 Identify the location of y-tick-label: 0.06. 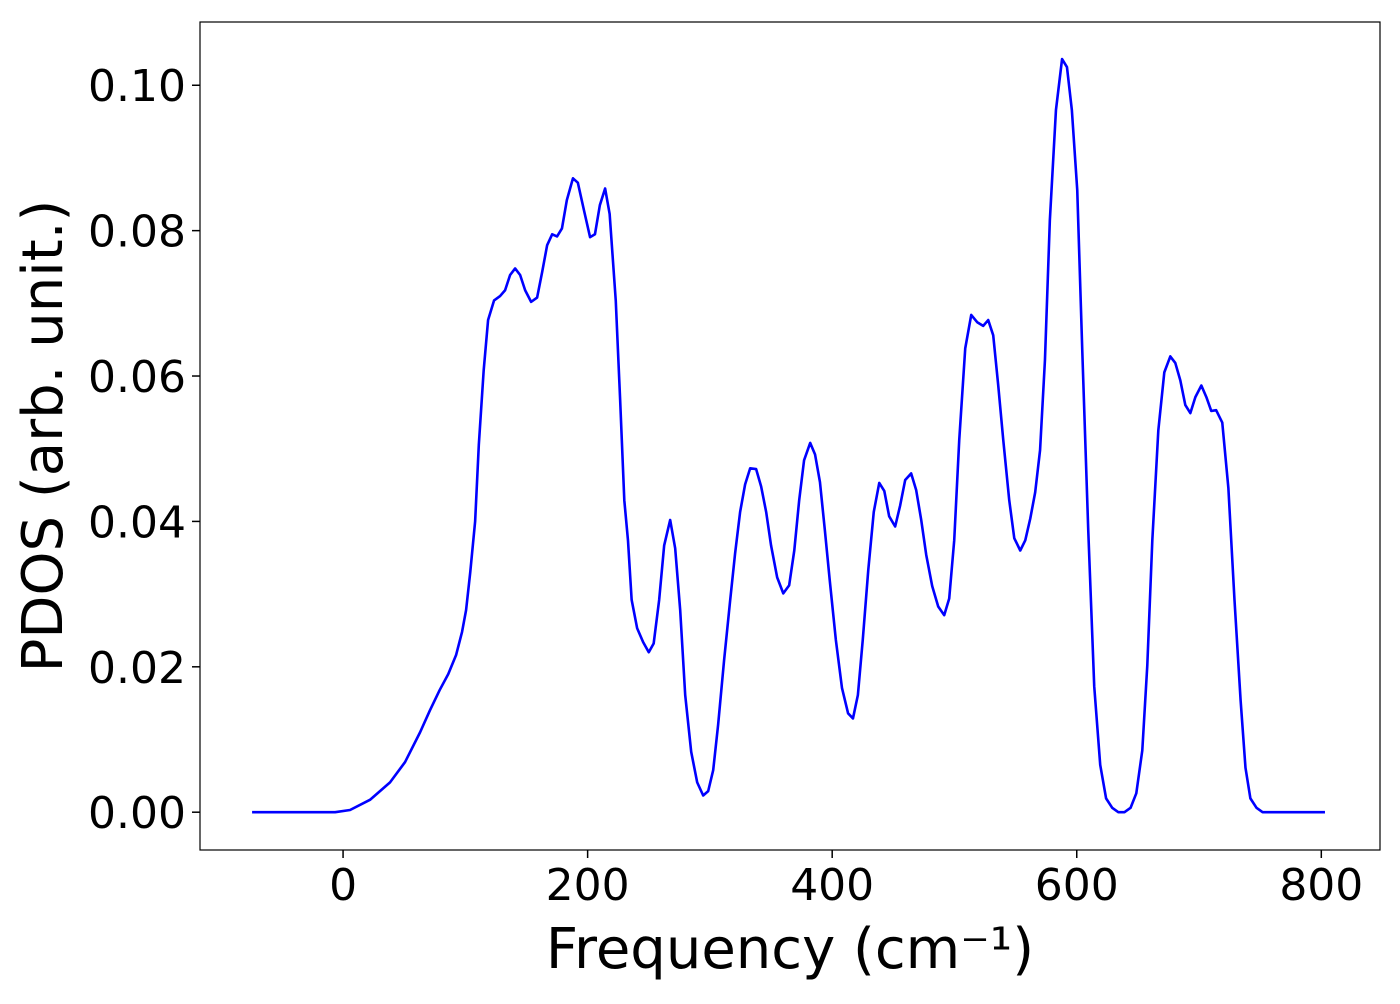
(137, 377).